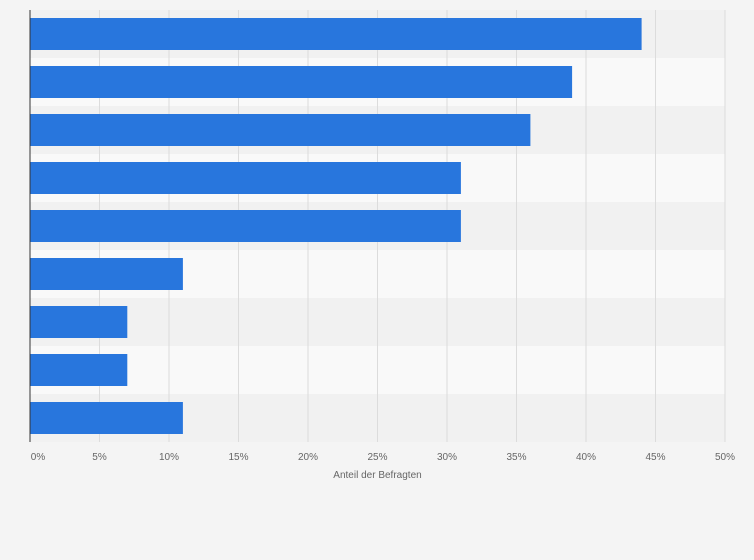 This screenshot has width=754, height=560. Describe the element at coordinates (38, 457) in the screenshot. I see `x-tick-label: 0%` at that location.